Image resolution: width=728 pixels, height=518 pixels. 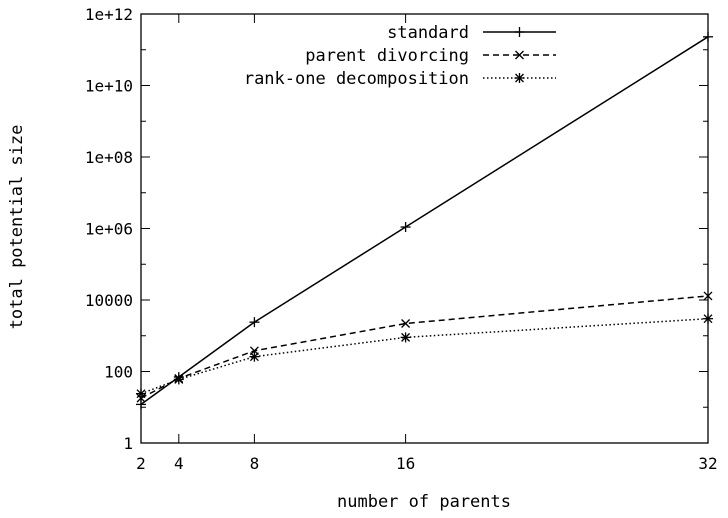 I want to click on x-tick-label: 8, so click(x=255, y=463).